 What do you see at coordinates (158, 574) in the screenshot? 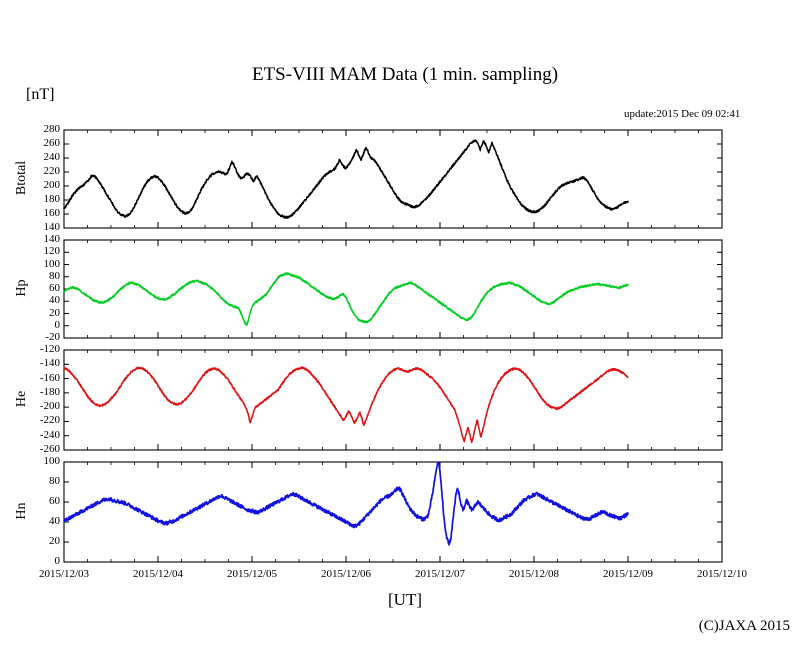
I see `x-tick-2015-12-04: 2015/12/04` at bounding box center [158, 574].